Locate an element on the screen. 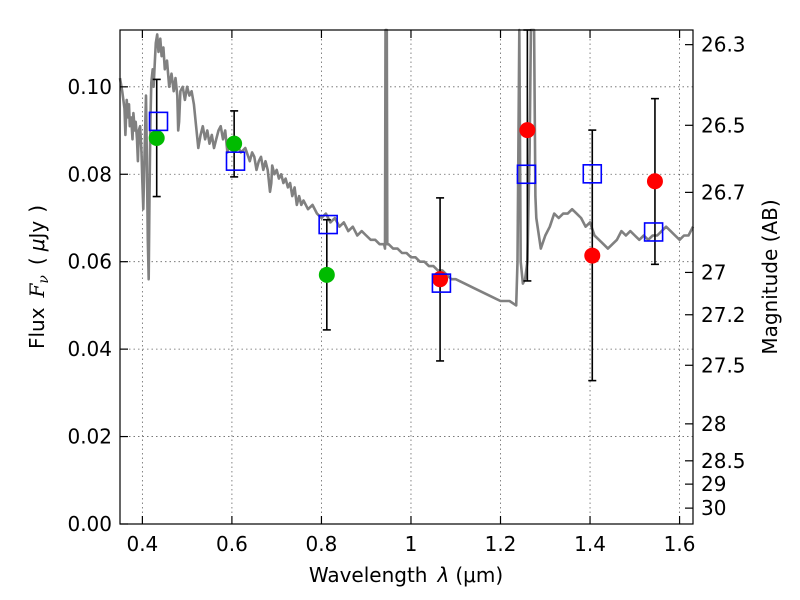 This screenshot has height=600, width=800. x-tick-label: 1.6 is located at coordinates (680, 544).